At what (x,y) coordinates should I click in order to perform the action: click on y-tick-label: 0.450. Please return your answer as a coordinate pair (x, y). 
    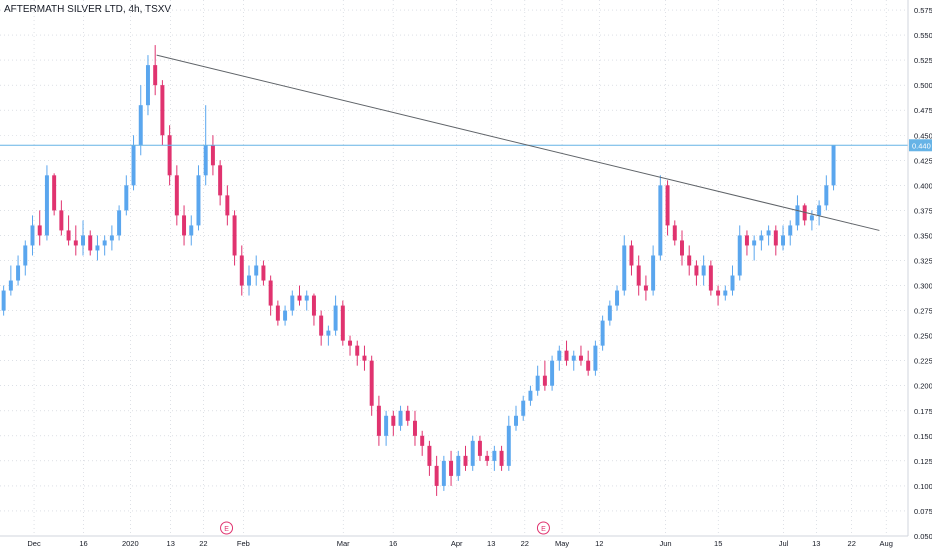
    Looking at the image, I should click on (923, 135).